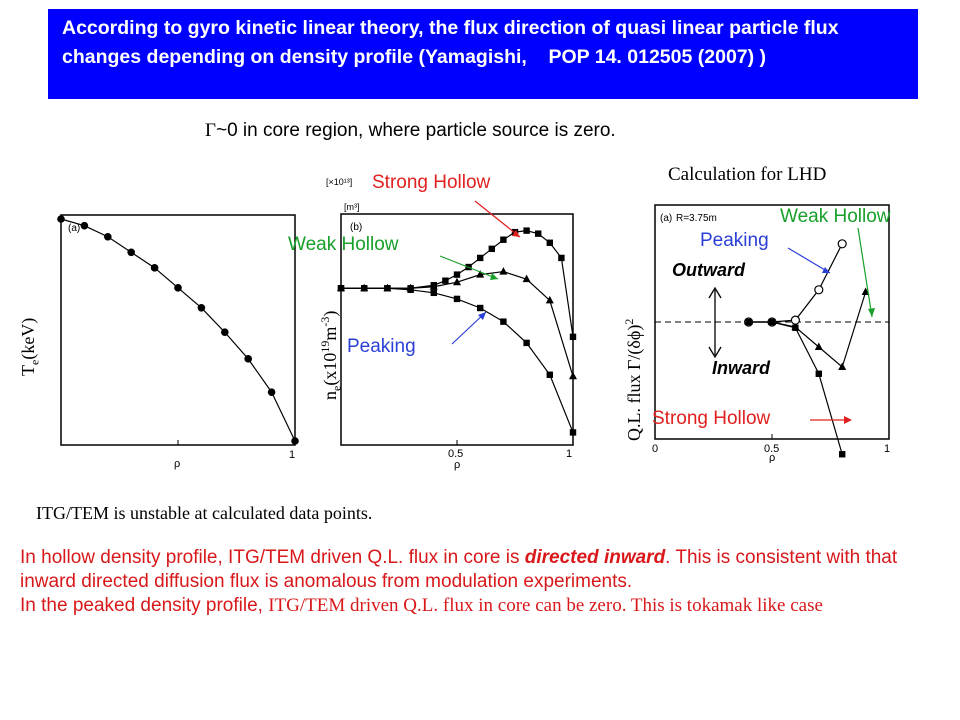 This screenshot has width=960, height=720. Describe the element at coordinates (709, 270) in the screenshot. I see `label-outward: Outward` at that location.